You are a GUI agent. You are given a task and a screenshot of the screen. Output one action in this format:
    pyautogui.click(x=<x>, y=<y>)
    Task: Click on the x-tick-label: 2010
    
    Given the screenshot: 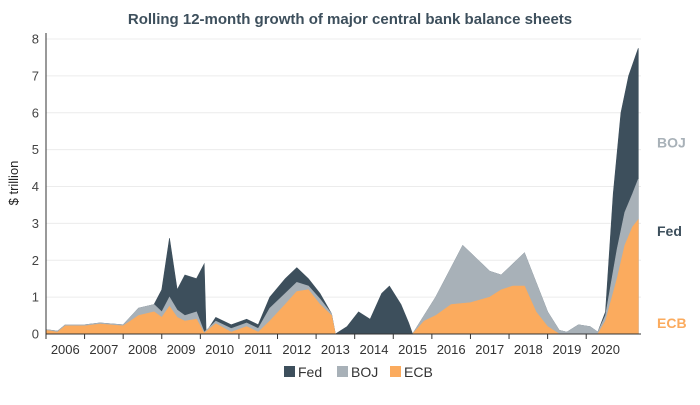 What is the action you would take?
    pyautogui.click(x=219, y=349)
    